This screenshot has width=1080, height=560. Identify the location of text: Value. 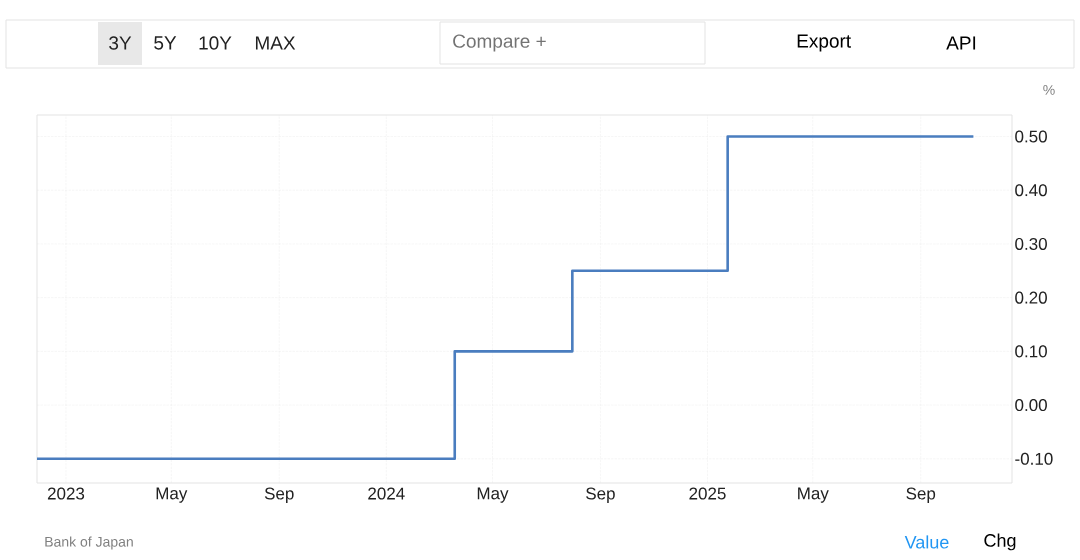
(926, 542).